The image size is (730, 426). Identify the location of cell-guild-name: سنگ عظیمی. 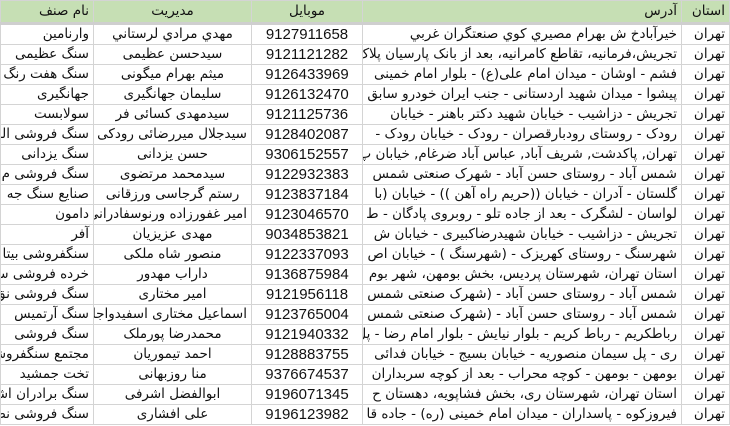
(47, 54).